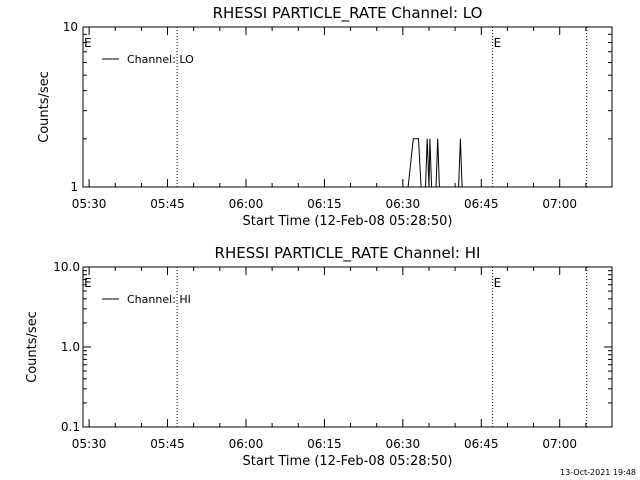 The image size is (640, 480). What do you see at coordinates (435, 163) in the screenshot?
I see `series-line` at bounding box center [435, 163].